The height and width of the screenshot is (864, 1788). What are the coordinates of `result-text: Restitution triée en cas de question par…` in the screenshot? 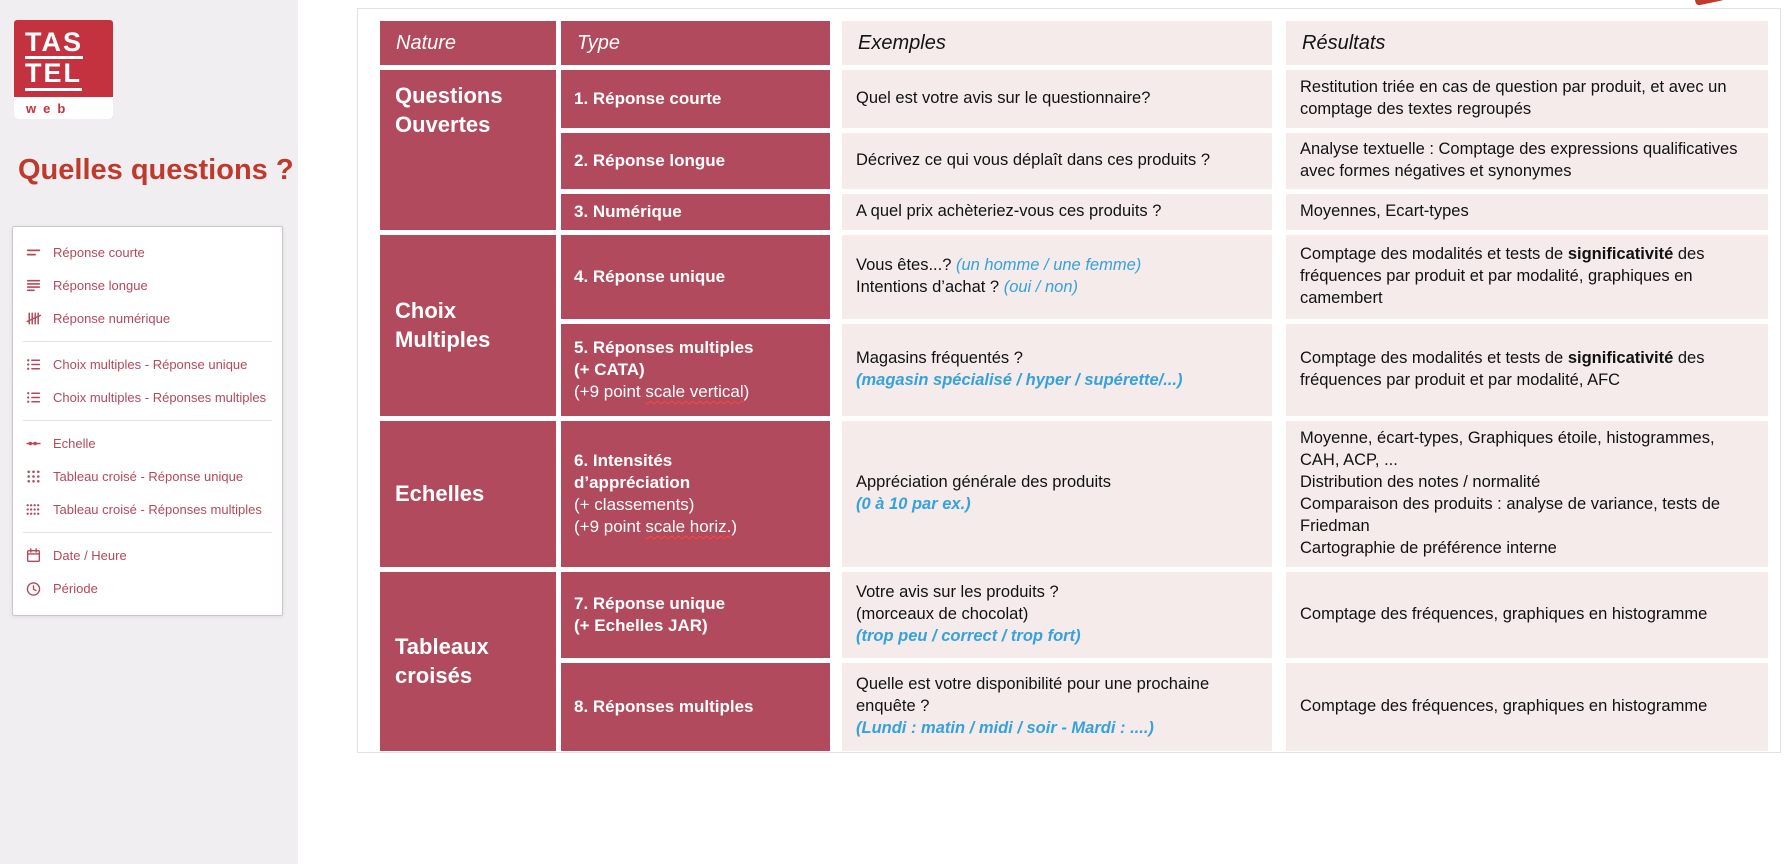 It's located at (1513, 98).